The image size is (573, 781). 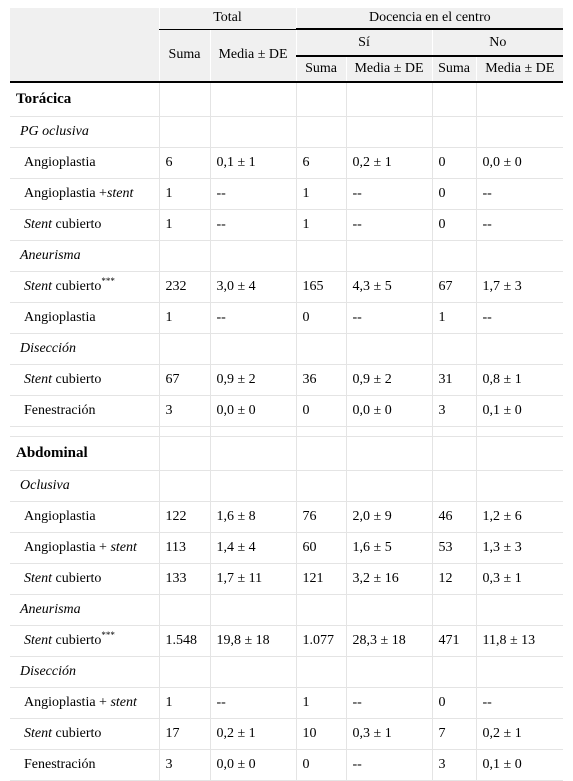 What do you see at coordinates (253, 548) in the screenshot?
I see `cell-total-media: 1,4 ± 4` at bounding box center [253, 548].